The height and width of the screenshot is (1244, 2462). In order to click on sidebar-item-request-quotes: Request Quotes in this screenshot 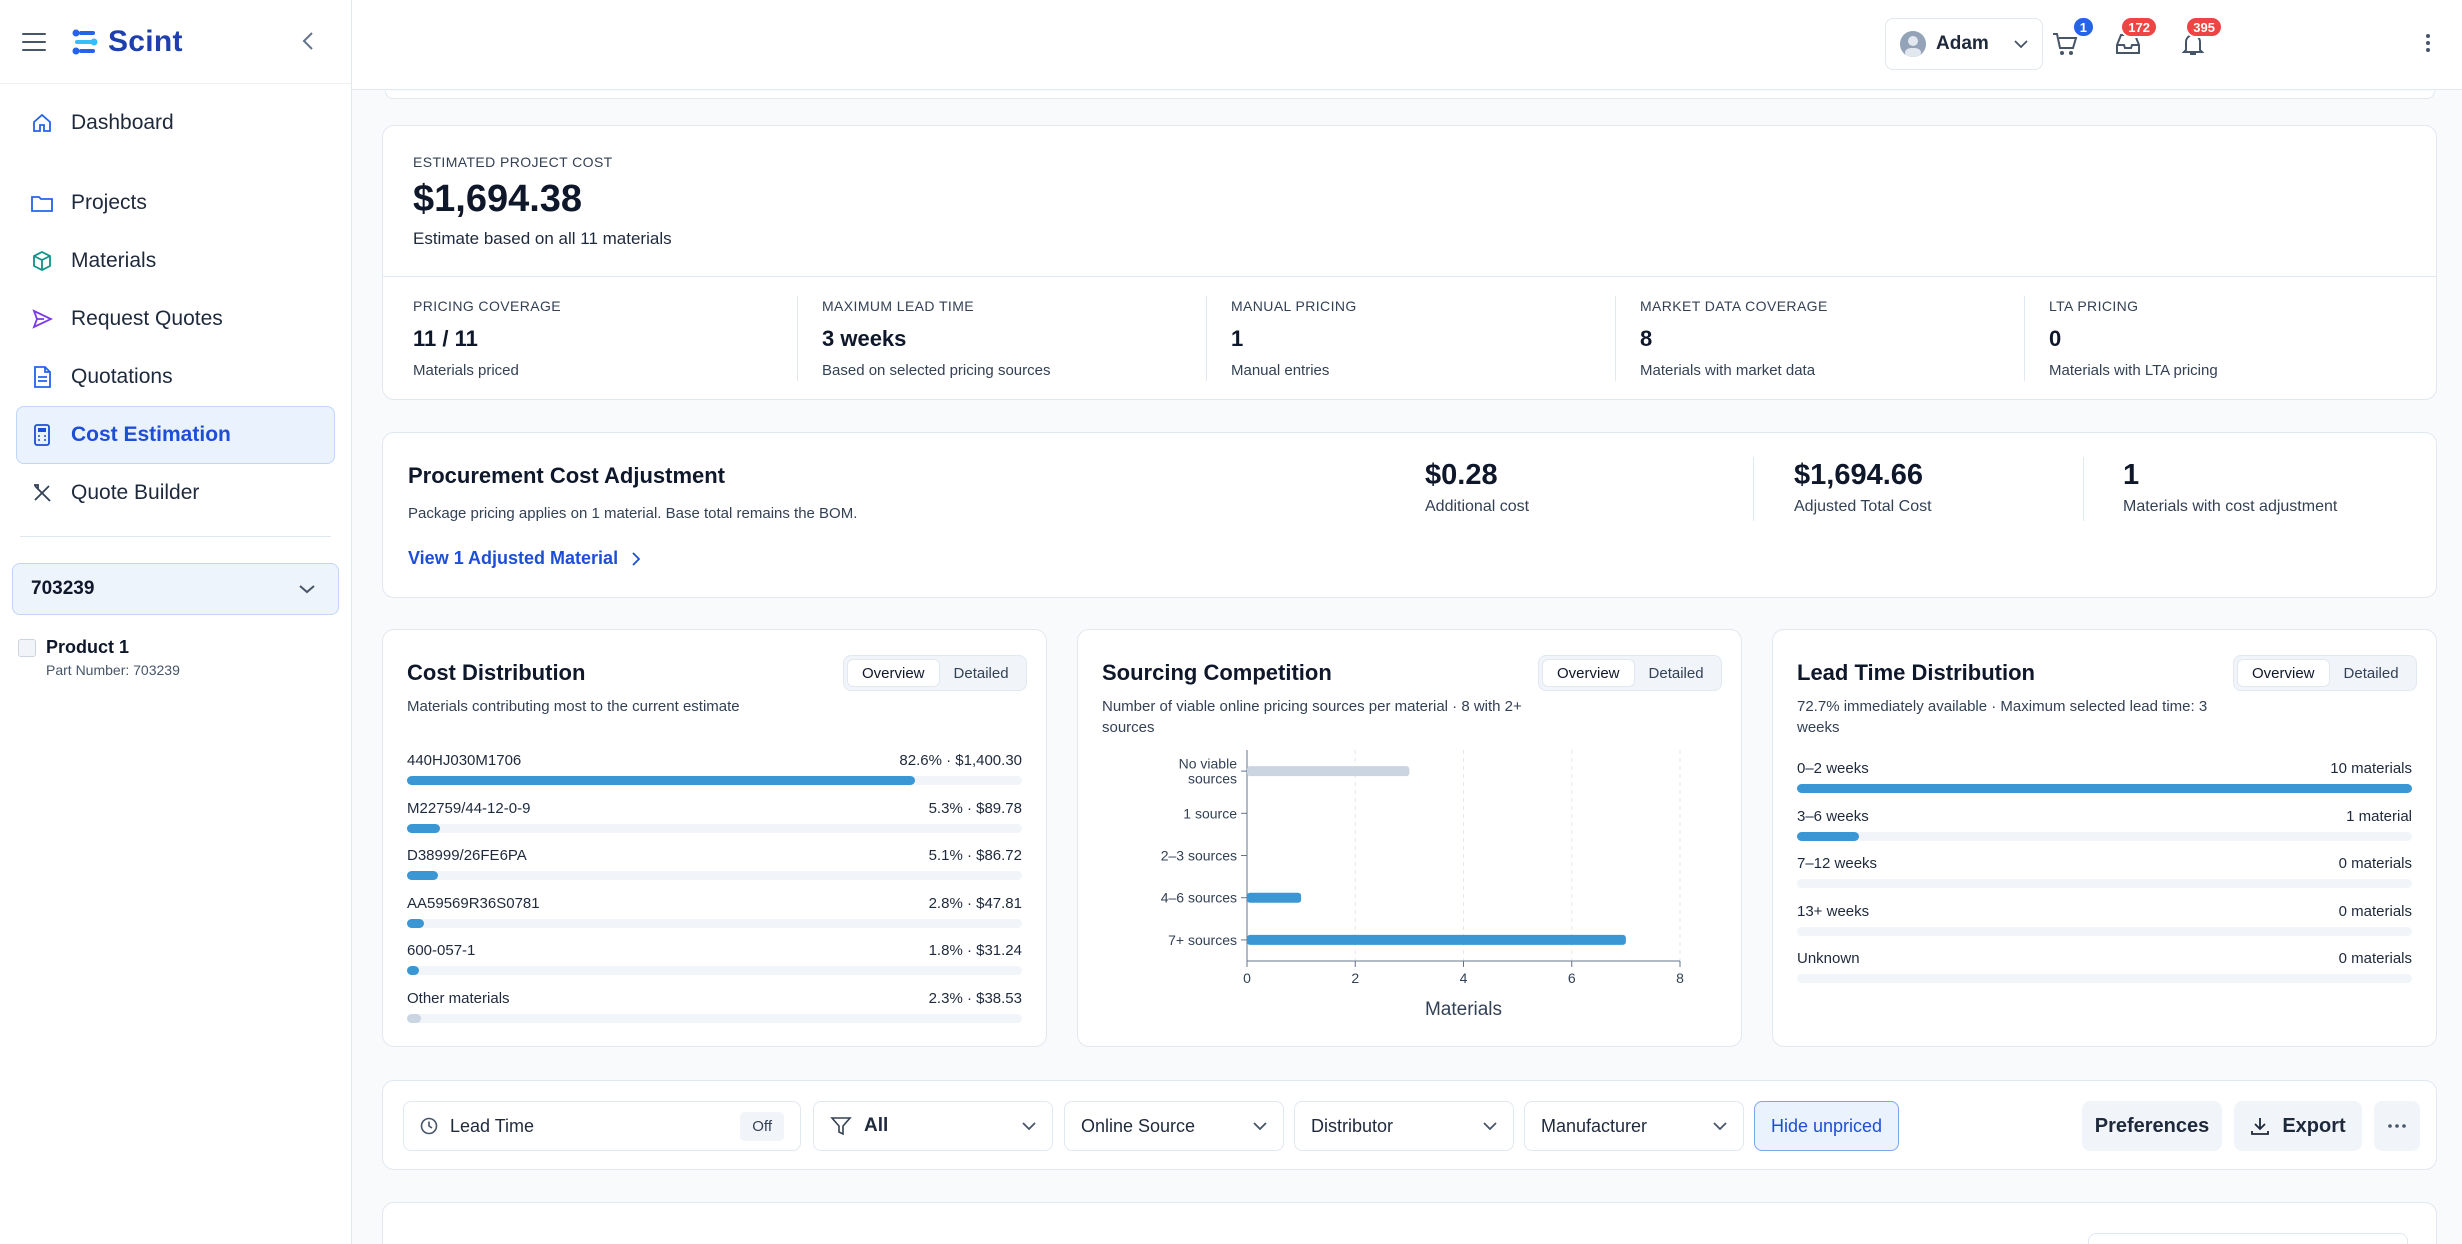, I will do `click(175, 319)`.